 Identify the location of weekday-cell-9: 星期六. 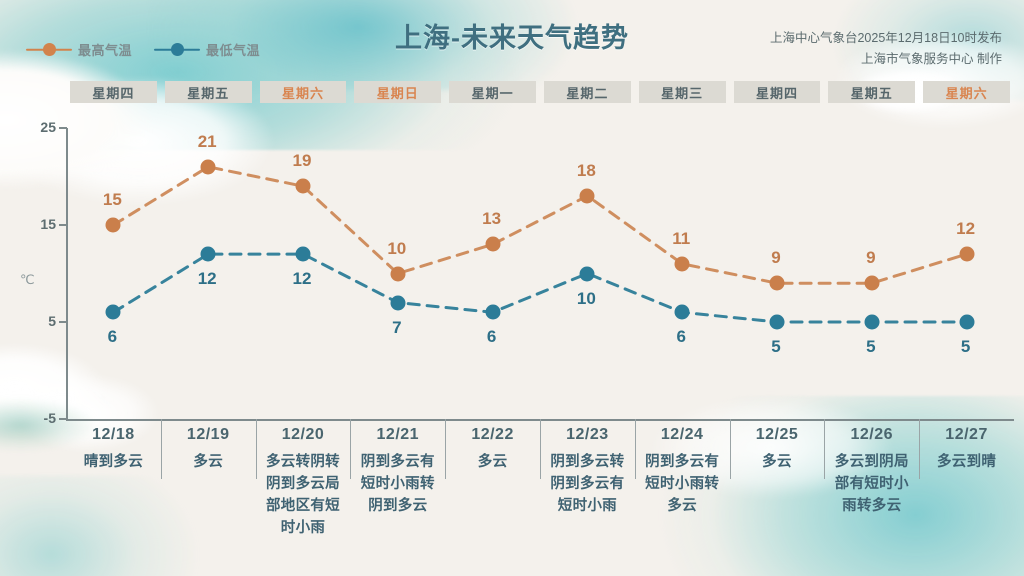
(966, 92).